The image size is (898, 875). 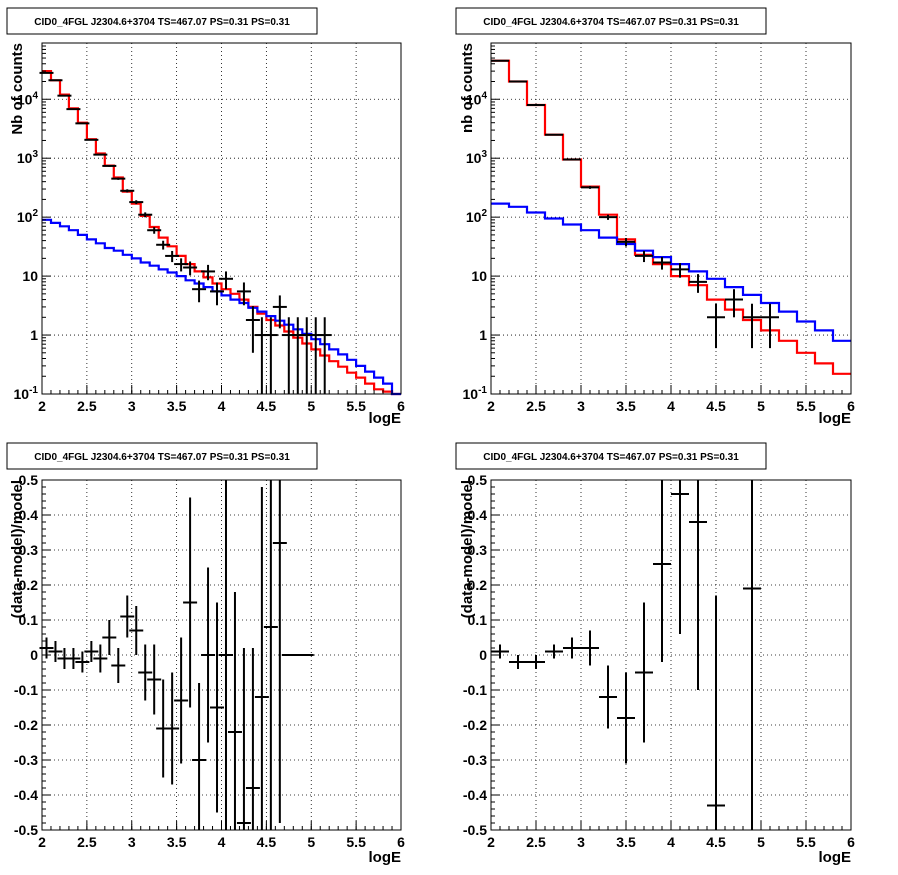 What do you see at coordinates (475, 725) in the screenshot?
I see `y-tick-label: -0.2` at bounding box center [475, 725].